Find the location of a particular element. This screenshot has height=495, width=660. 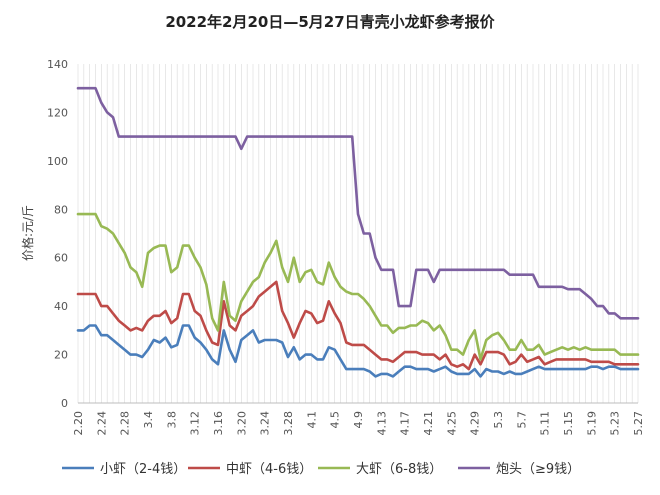

chart-title: 2022年2月20日—5月27日青壳小龙虾参考报价 is located at coordinates (330, 22).